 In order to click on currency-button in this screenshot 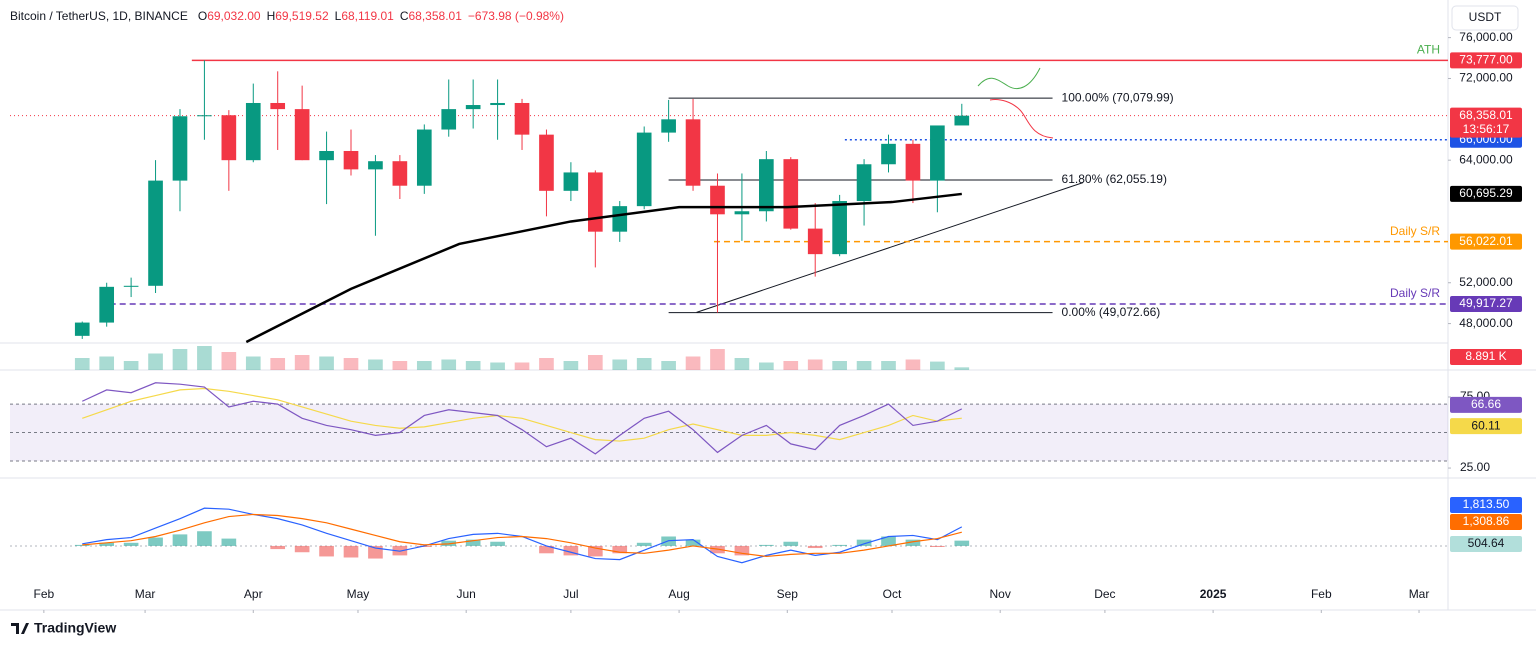, I will do `click(1485, 18)`.